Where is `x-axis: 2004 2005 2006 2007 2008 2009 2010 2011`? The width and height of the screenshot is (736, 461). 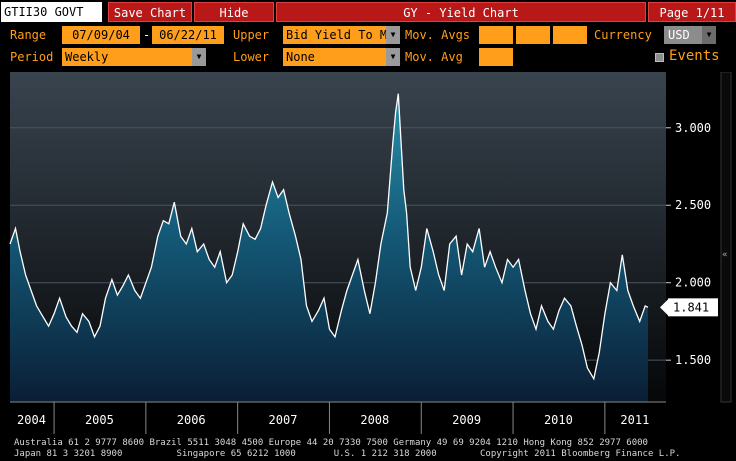
x-axis: 2004 2005 2006 2007 2008 2009 2010 2011 is located at coordinates (338, 417).